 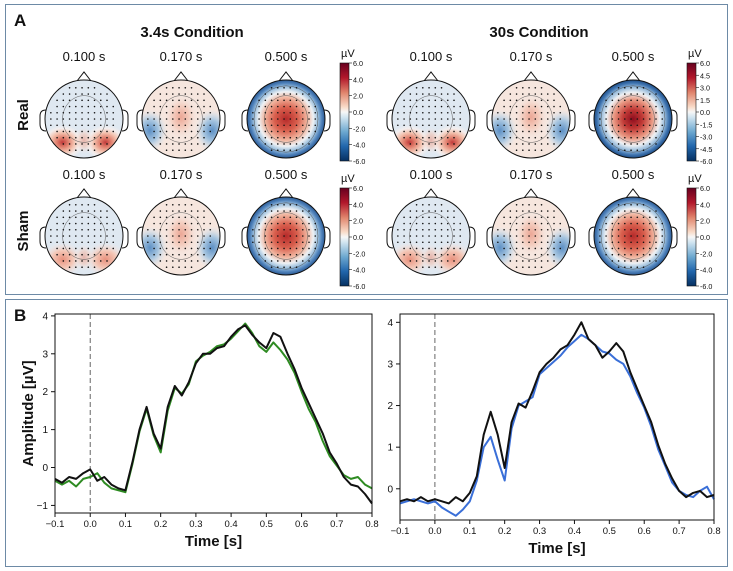 What do you see at coordinates (390, 364) in the screenshot?
I see `y-tick-label: 3` at bounding box center [390, 364].